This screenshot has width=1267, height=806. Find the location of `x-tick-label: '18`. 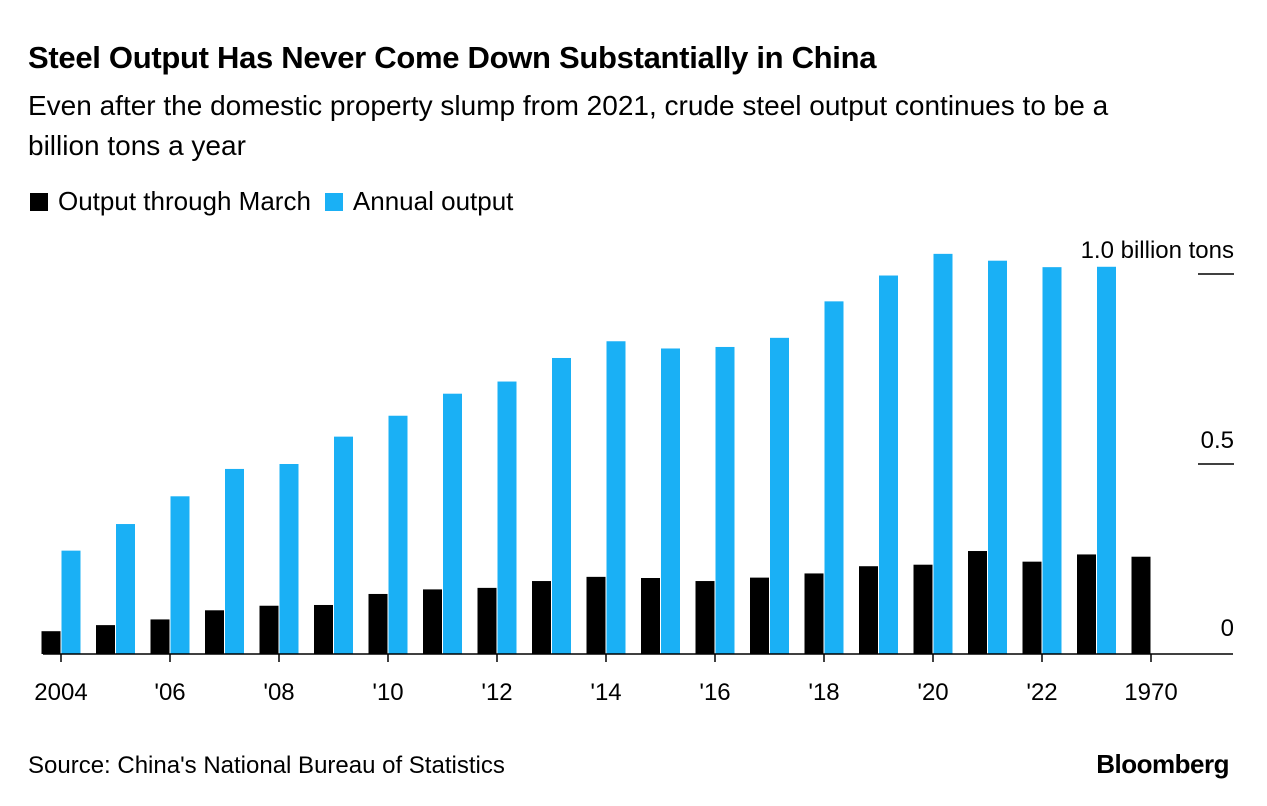

x-tick-label: '18 is located at coordinates (823, 692).